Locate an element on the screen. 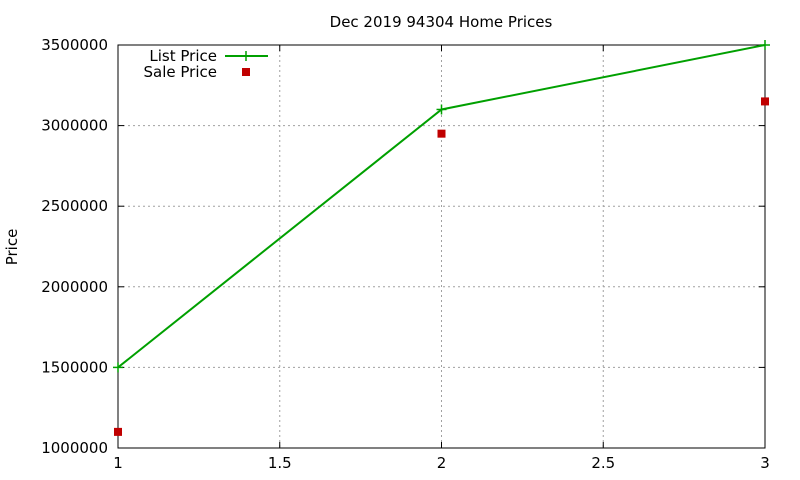 This screenshot has height=480, width=800. x-tick-label: 1 is located at coordinates (118, 463).